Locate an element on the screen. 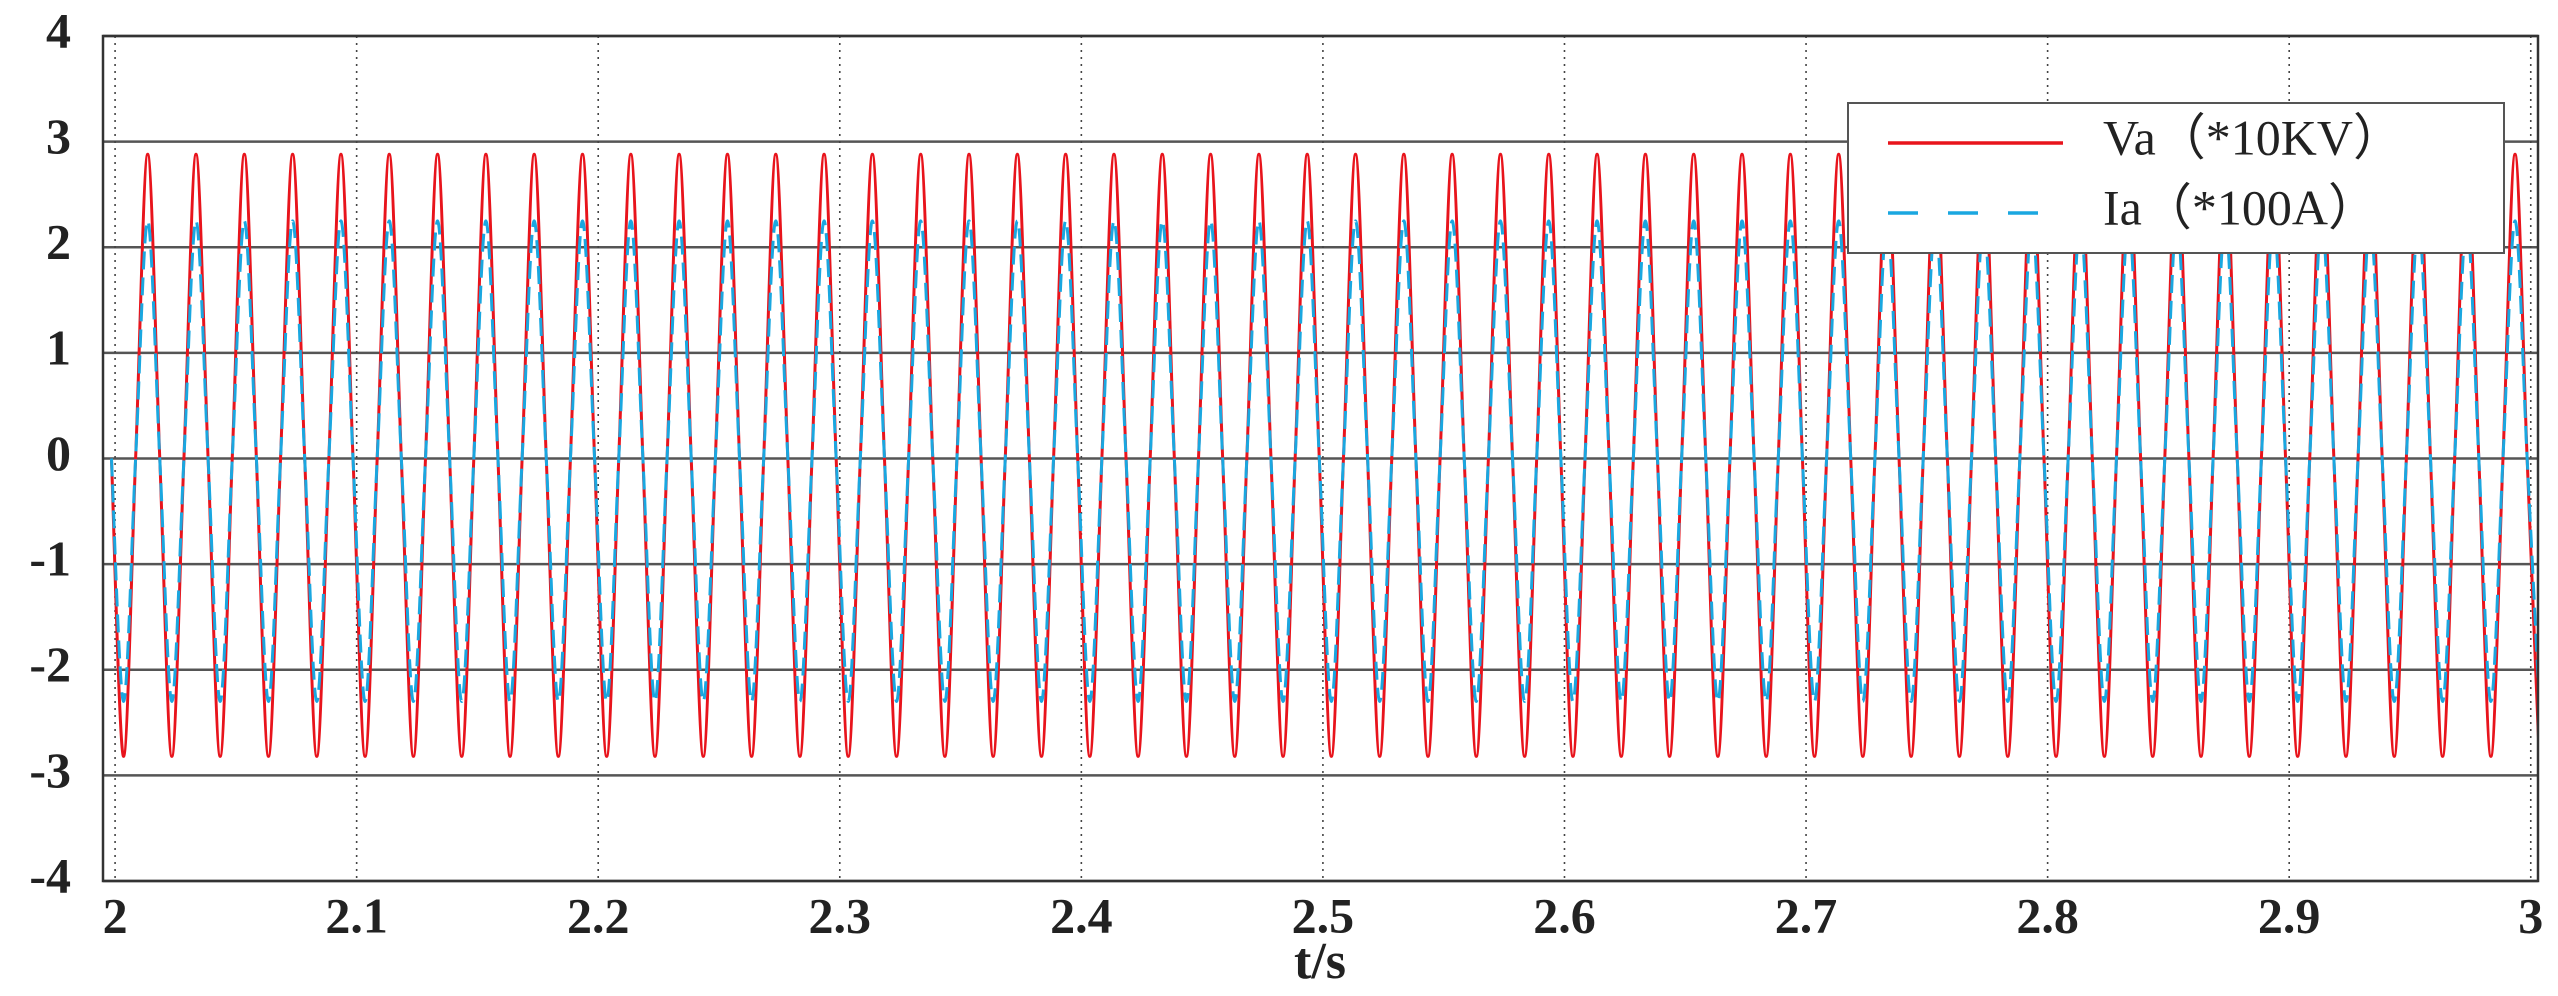 The image size is (2558, 996). y-tick-label: -4 is located at coordinates (50, 875).